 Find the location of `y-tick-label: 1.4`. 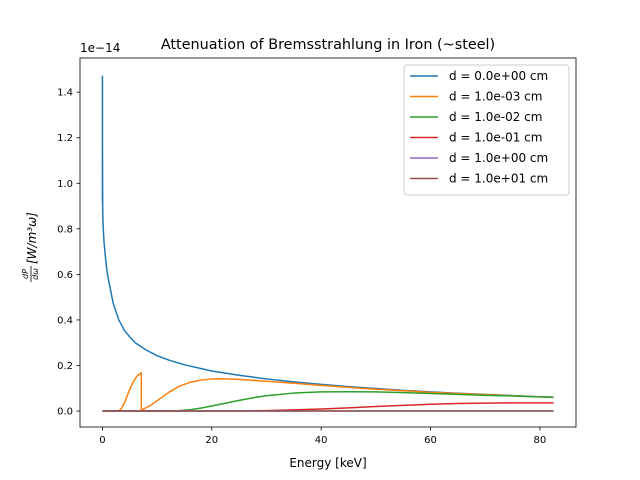

y-tick-label: 1.4 is located at coordinates (65, 93).